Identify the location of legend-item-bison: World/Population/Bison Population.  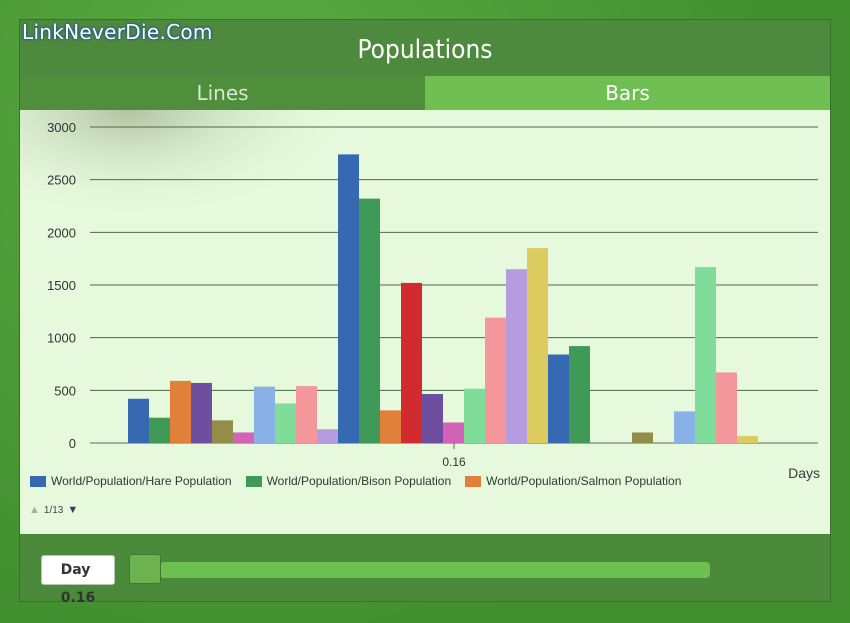
(348, 481).